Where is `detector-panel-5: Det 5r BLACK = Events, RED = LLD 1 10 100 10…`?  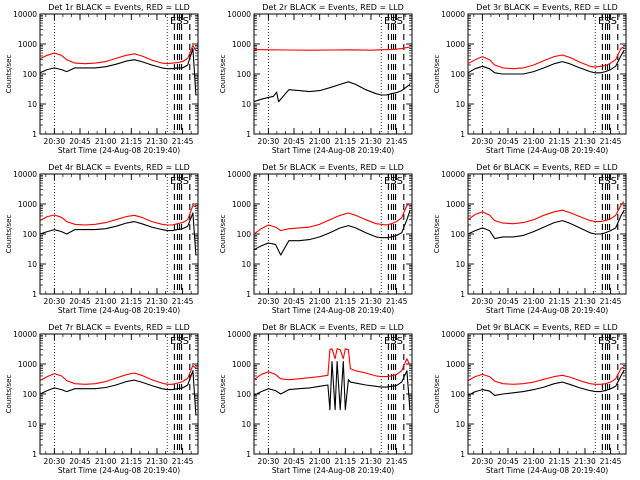 detector-panel-5: Det 5r BLACK = Events, RED = LLD 1 10 100 10… is located at coordinates (316, 239).